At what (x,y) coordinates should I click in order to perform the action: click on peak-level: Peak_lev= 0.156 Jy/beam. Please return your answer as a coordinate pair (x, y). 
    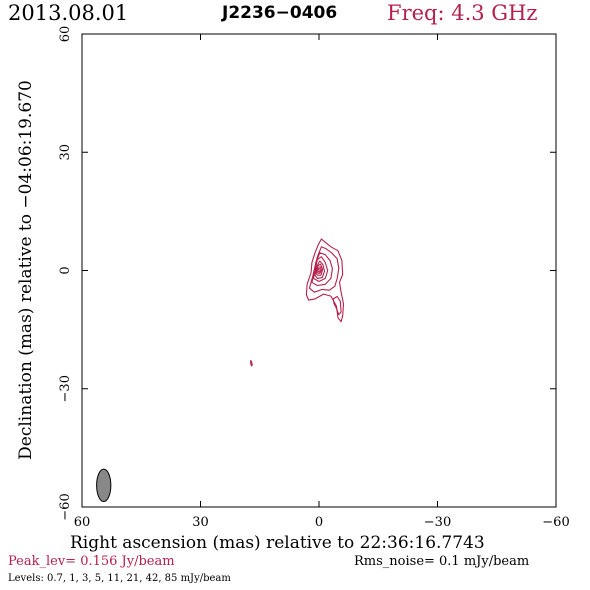
    Looking at the image, I should click on (91, 561).